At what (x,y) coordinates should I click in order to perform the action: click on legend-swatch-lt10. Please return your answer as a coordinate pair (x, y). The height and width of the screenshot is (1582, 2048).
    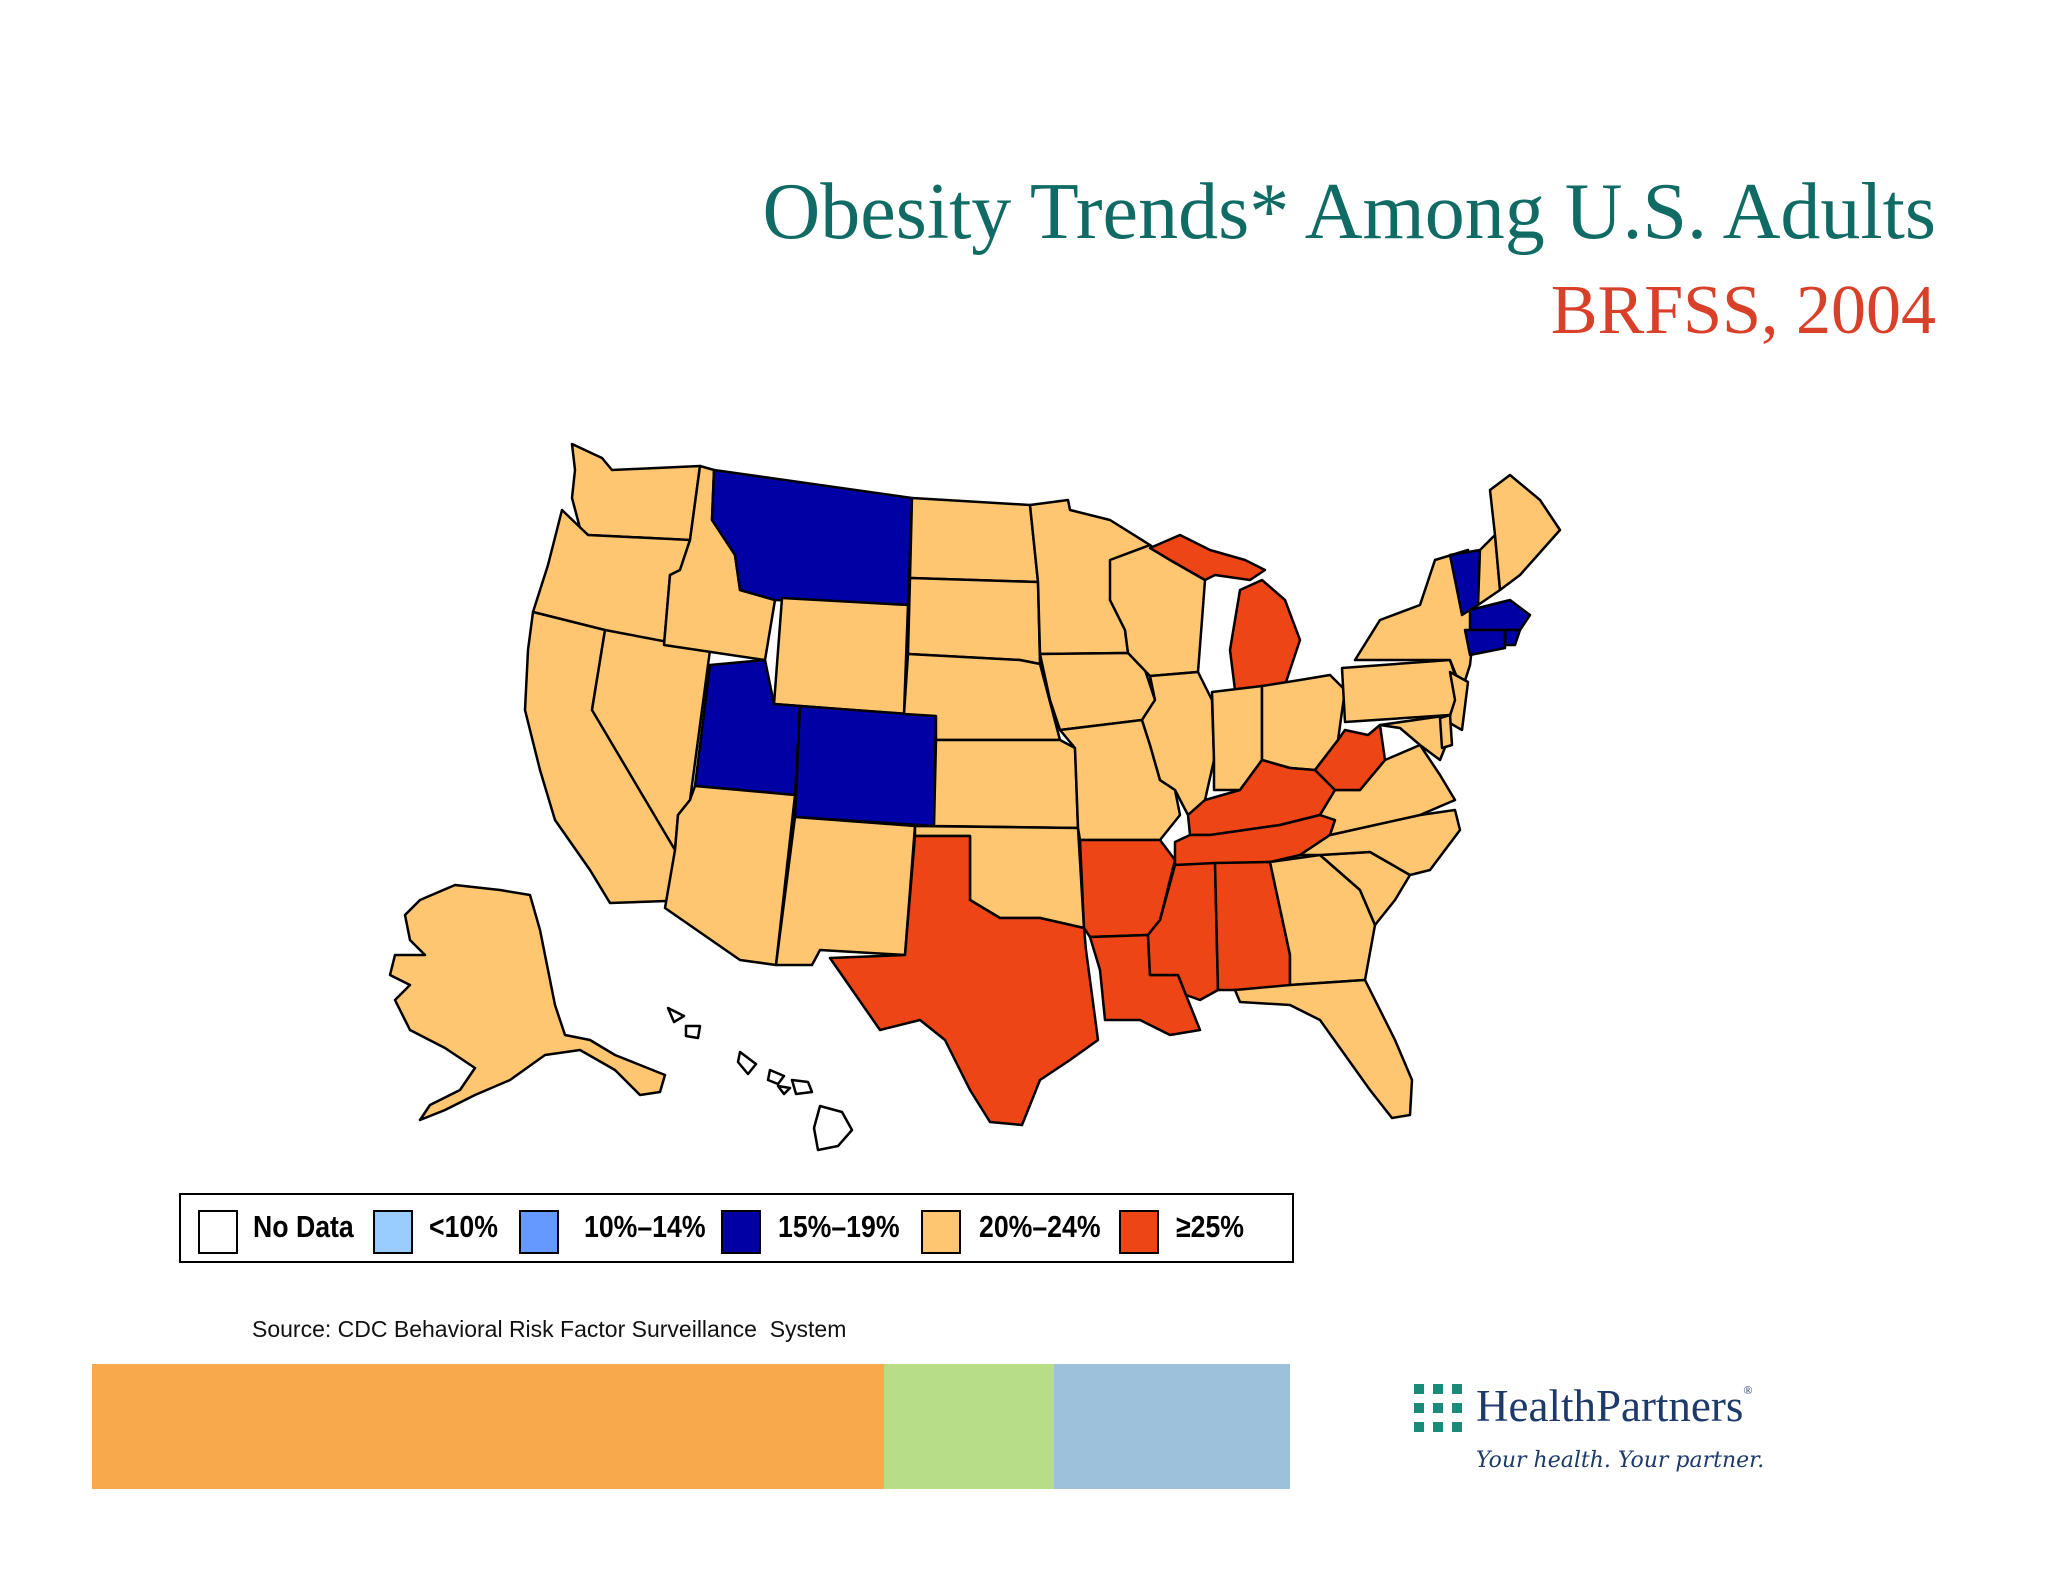
    Looking at the image, I should click on (393, 1232).